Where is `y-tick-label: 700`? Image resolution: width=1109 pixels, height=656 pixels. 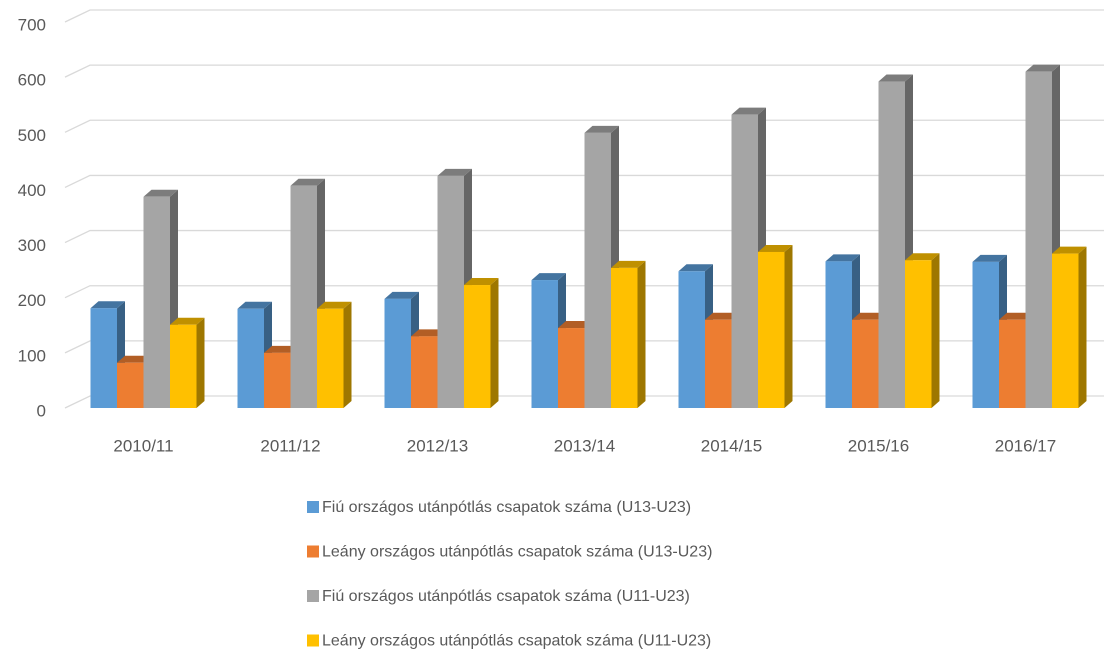 y-tick-label: 700 is located at coordinates (32, 24).